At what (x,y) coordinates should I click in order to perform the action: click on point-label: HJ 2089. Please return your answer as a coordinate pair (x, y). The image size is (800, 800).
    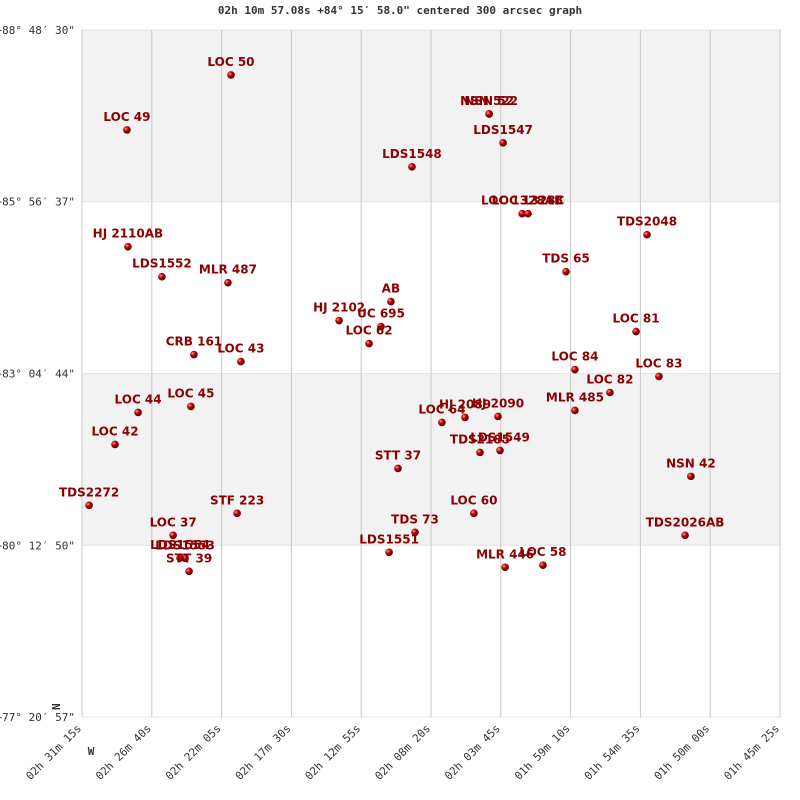
    Looking at the image, I should click on (465, 404).